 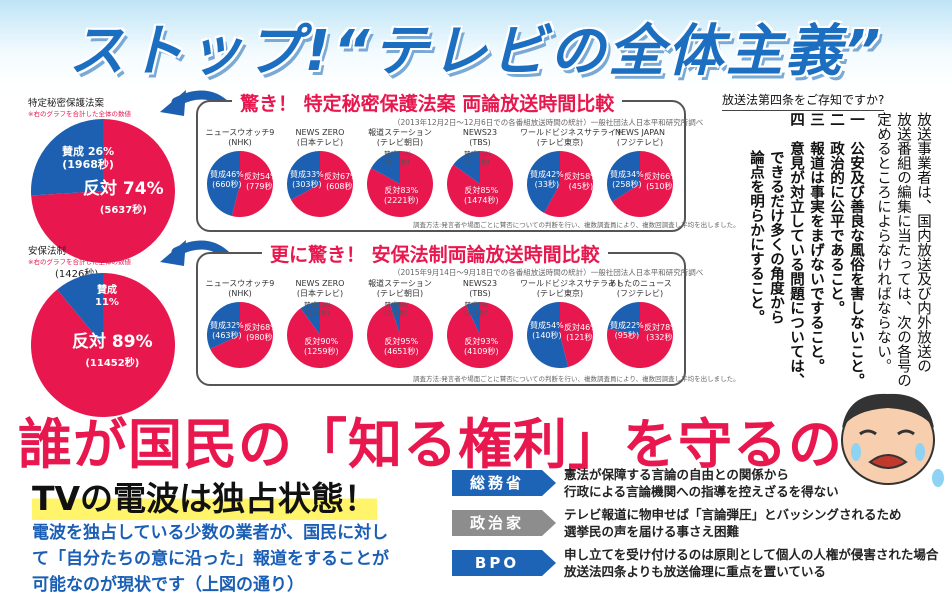 I want to click on organization-note-line: 放送法四条よりも放送倫理に重点を置いている, so click(x=695, y=571).